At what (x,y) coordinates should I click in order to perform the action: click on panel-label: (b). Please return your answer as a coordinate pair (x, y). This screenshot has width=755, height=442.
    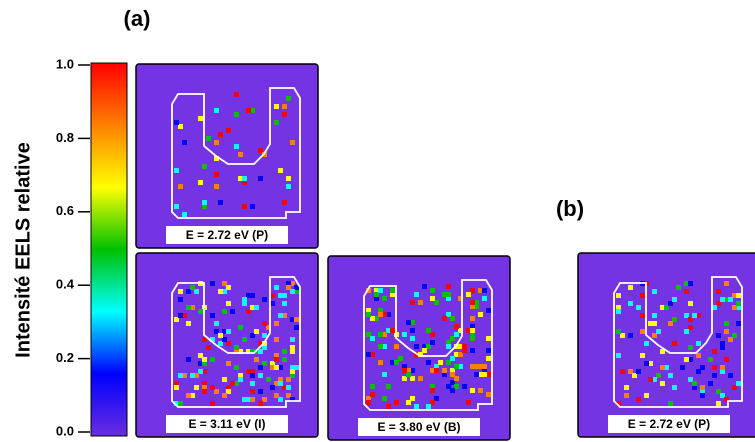
    Looking at the image, I should click on (570, 208).